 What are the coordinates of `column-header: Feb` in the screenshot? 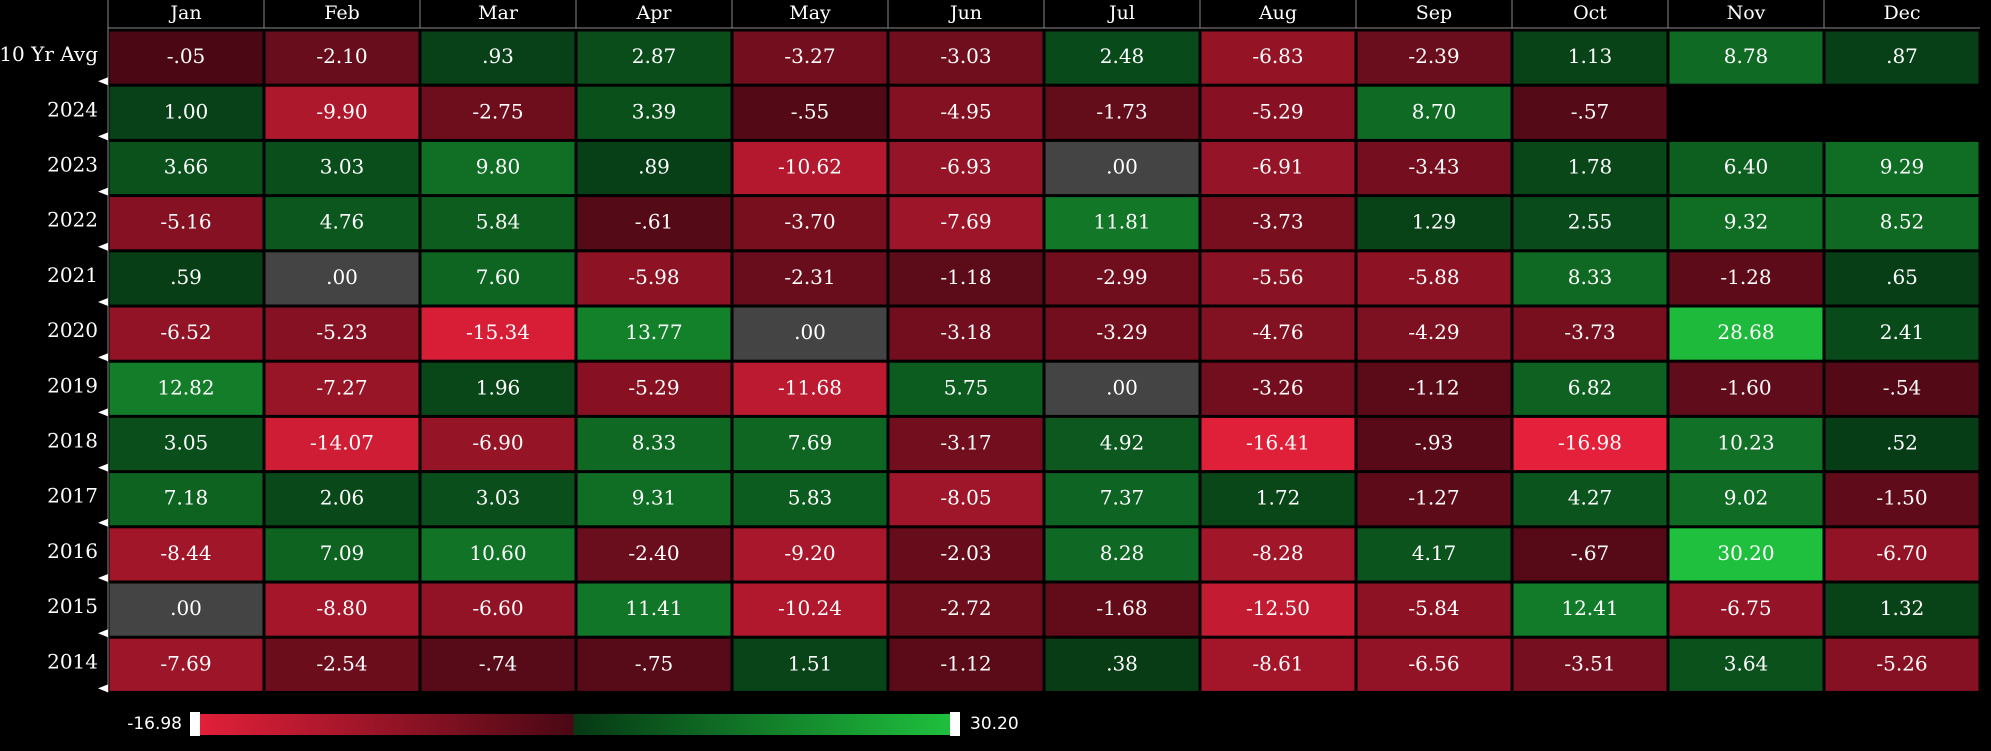 It's located at (342, 13).